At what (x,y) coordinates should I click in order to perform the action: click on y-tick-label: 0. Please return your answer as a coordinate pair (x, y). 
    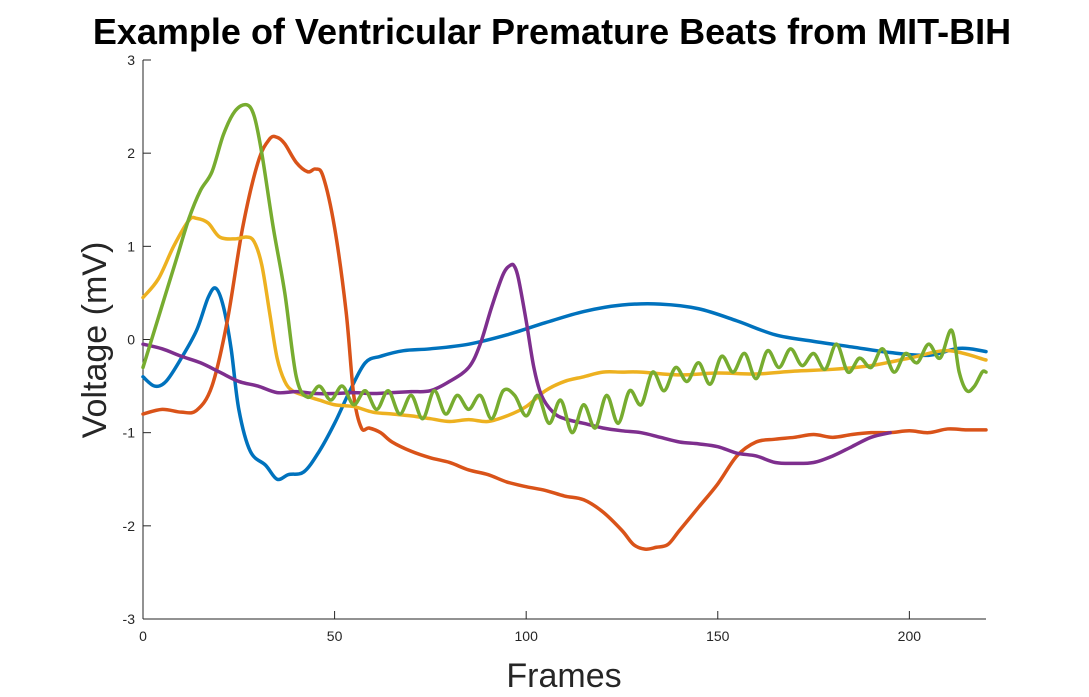
    Looking at the image, I should click on (131, 340).